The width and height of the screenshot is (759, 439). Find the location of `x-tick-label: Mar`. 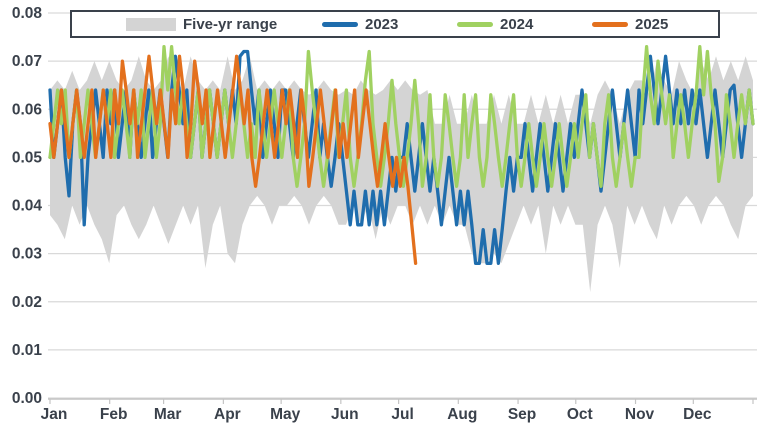

x-tick-label: Mar is located at coordinates (168, 414).